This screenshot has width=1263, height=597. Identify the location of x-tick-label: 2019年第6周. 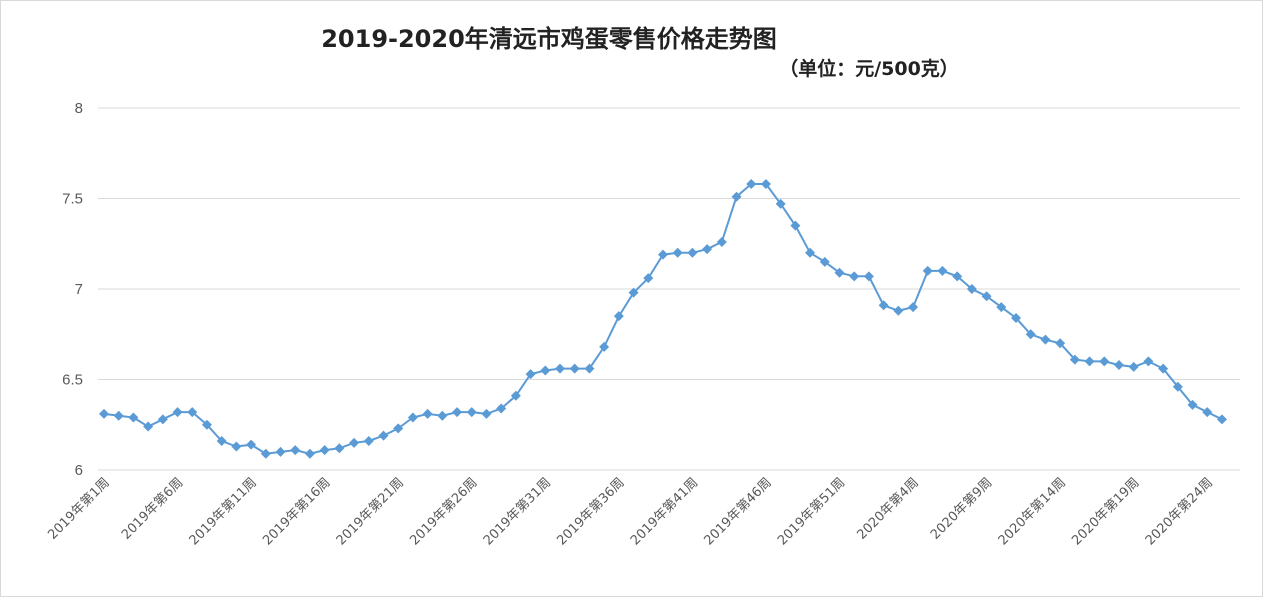
(152, 508).